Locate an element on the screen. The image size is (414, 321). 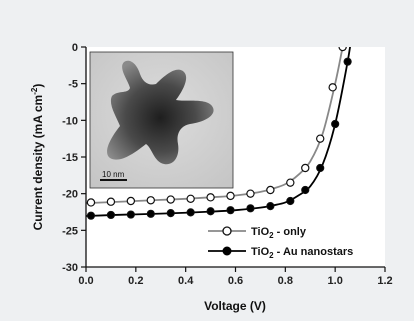
legend-marker-tio2-au is located at coordinates (227, 251).